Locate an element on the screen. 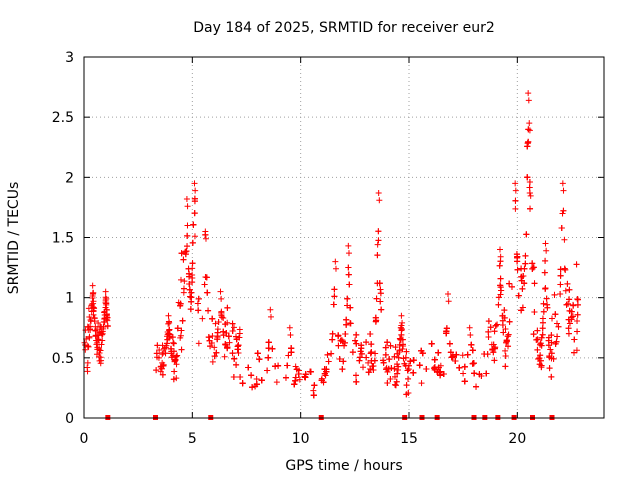 The image size is (640, 480). y-tick-label: 0 is located at coordinates (69, 419).